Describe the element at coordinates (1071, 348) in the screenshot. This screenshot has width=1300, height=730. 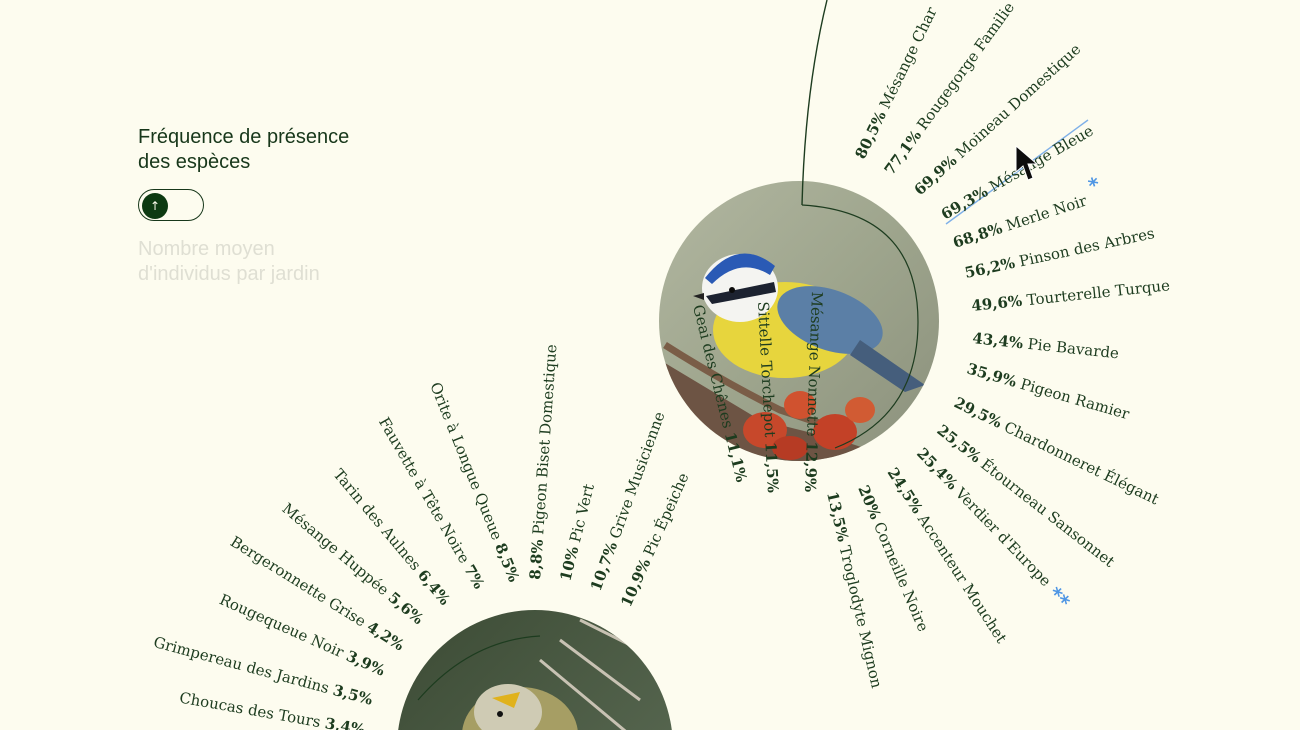
I see `species-name: Pie Bavarde` at that location.